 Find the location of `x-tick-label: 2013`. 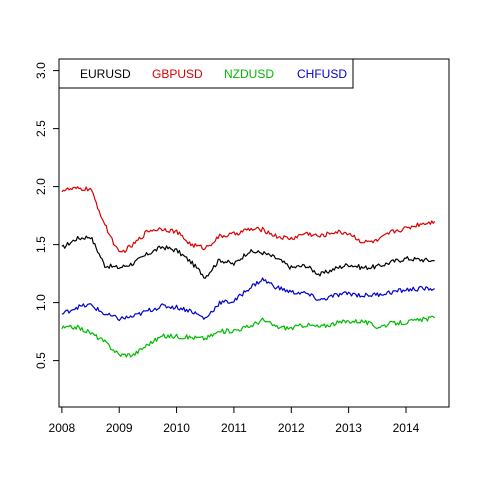

x-tick-label: 2013 is located at coordinates (348, 428).